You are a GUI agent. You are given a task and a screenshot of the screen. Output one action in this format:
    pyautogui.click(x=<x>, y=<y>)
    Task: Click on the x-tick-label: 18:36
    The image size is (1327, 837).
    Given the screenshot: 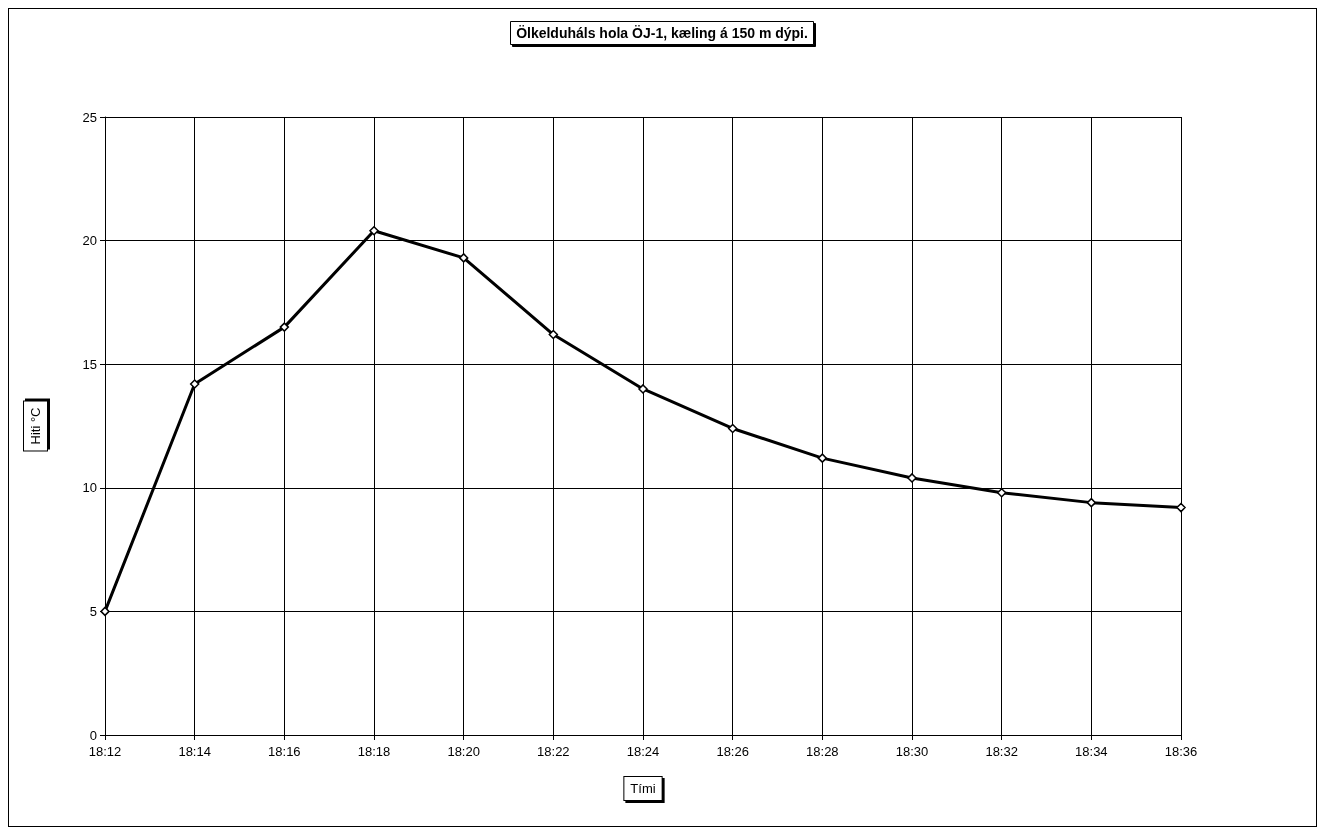 What is the action you would take?
    pyautogui.click(x=1181, y=751)
    